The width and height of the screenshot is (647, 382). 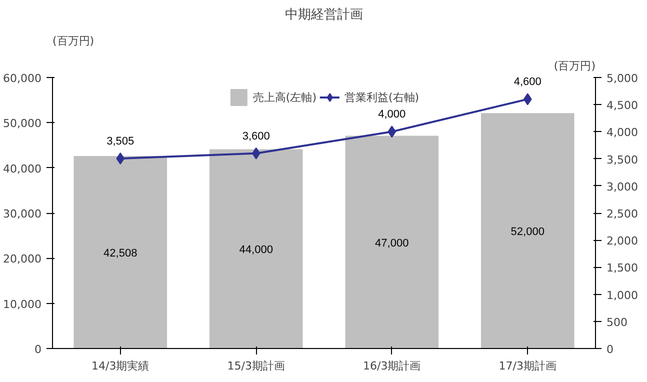 I want to click on x-tick-label: 16/3期計画, so click(x=392, y=366).